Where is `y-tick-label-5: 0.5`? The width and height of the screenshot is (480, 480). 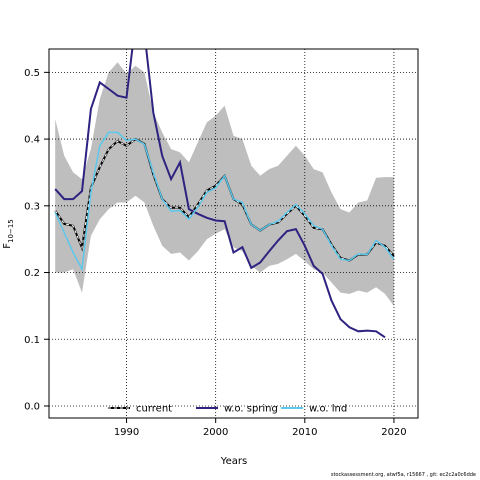
y-tick-label-5: 0.5 is located at coordinates (32, 73).